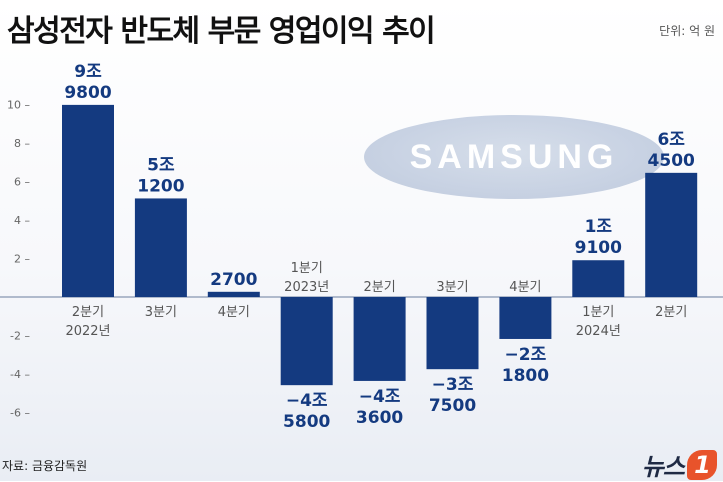 This screenshot has width=723, height=482. What do you see at coordinates (45, 466) in the screenshot?
I see `source-note: 자료: 금융감독원` at bounding box center [45, 466].